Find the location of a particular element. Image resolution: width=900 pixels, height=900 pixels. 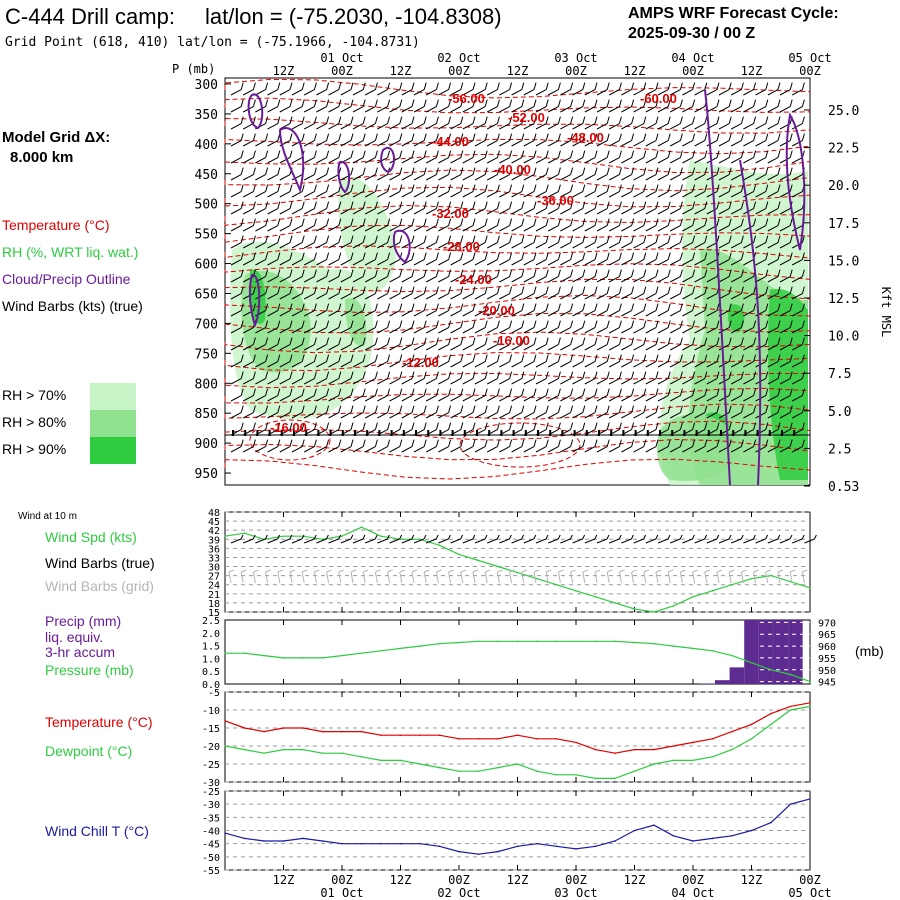

height-tick: 25.0 is located at coordinates (843, 111).